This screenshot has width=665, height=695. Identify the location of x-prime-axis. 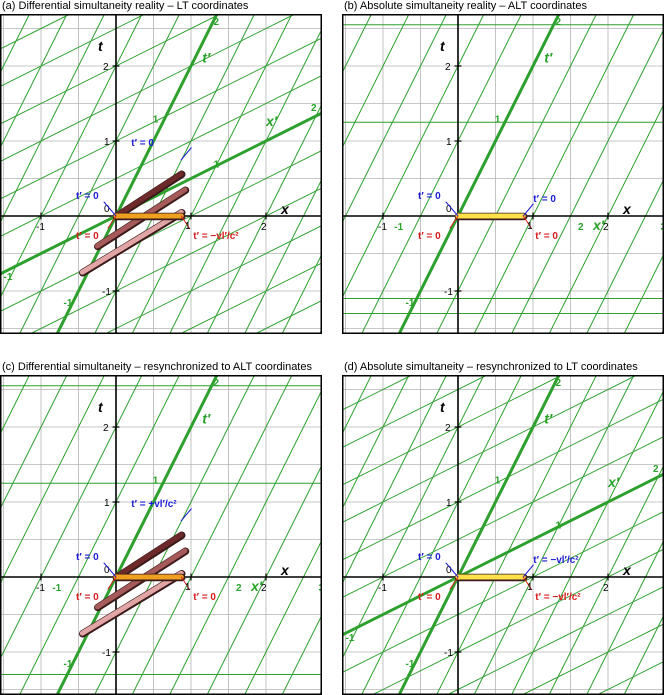
(161, 193).